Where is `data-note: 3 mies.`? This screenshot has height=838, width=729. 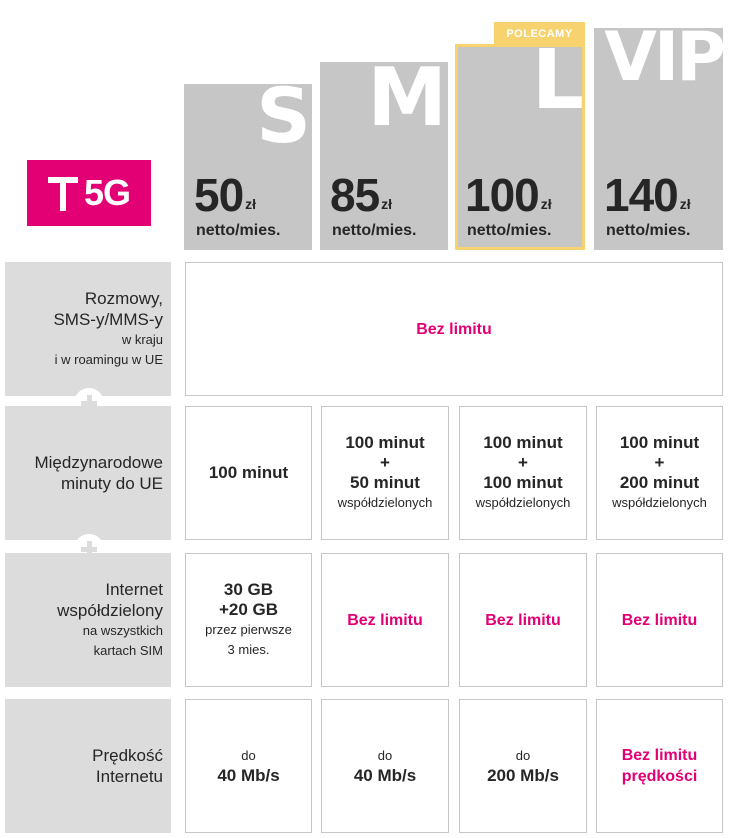 data-note: 3 mies. is located at coordinates (248, 649).